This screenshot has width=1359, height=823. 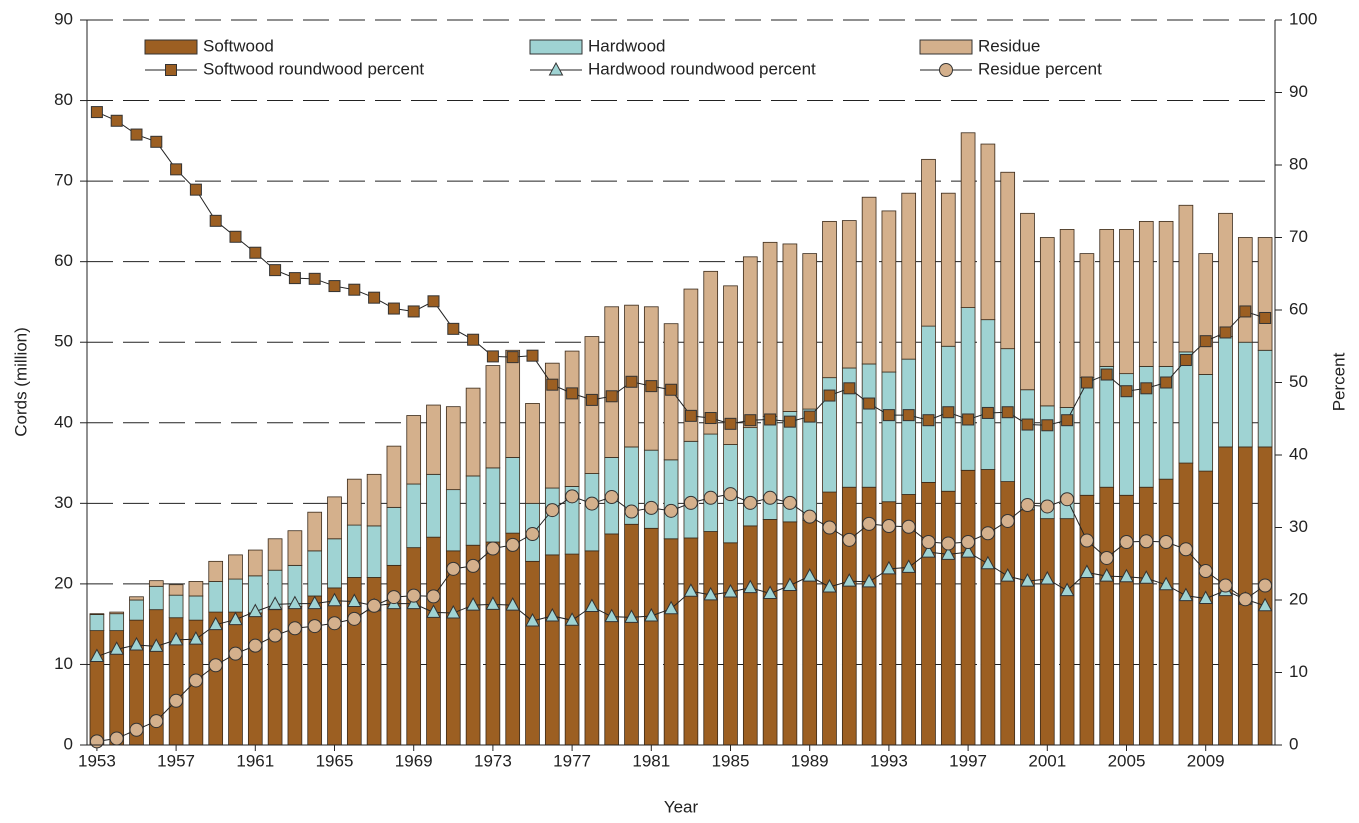 I want to click on y2-tick-label: 90, so click(x=1298, y=91).